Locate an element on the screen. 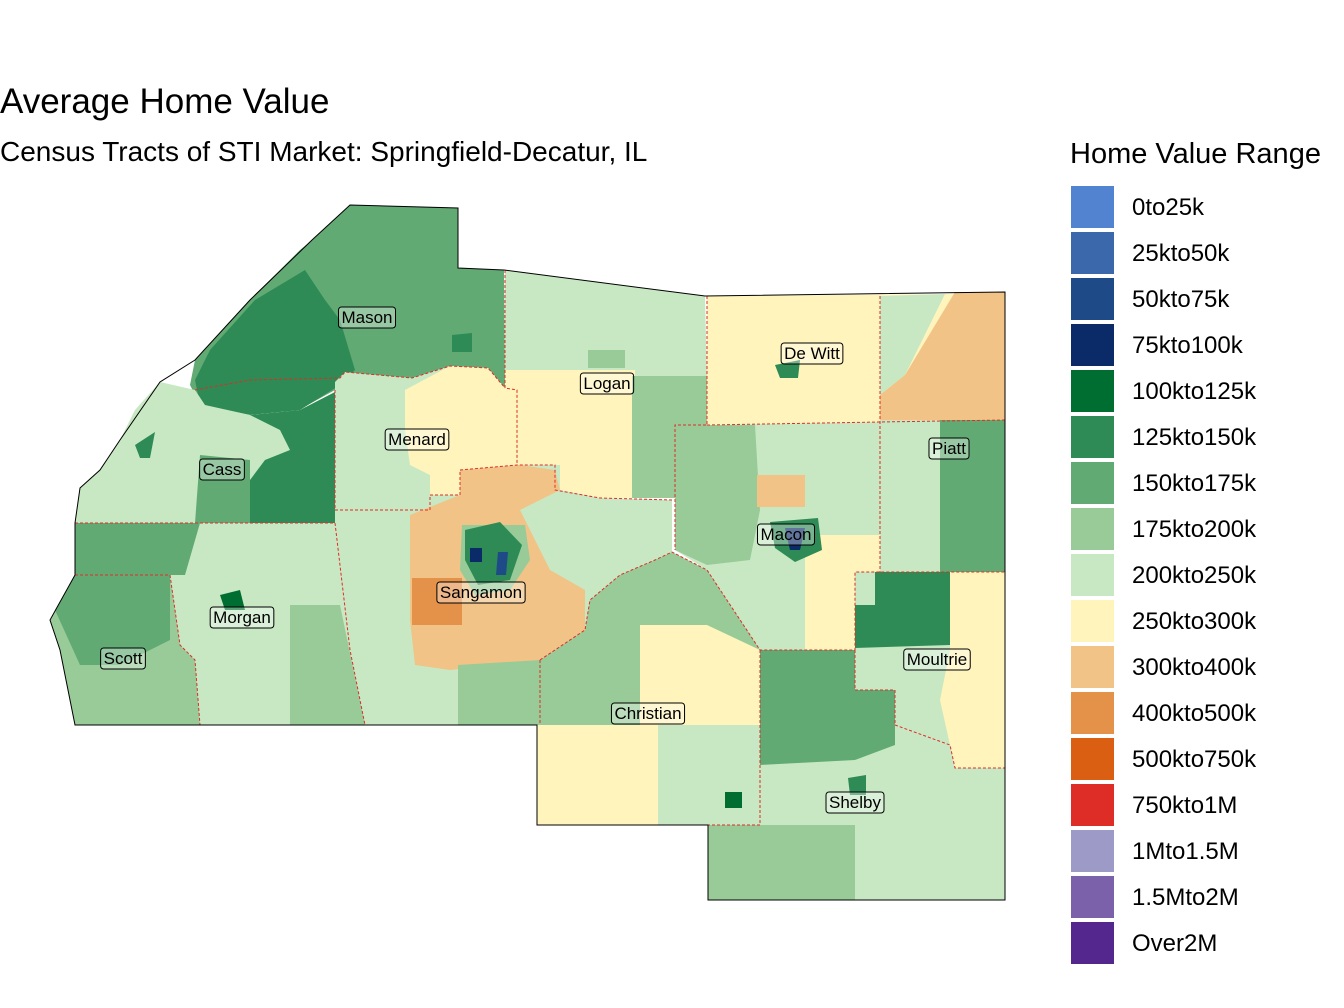 The image size is (1344, 1008). county-label-text: Cass is located at coordinates (222, 469).